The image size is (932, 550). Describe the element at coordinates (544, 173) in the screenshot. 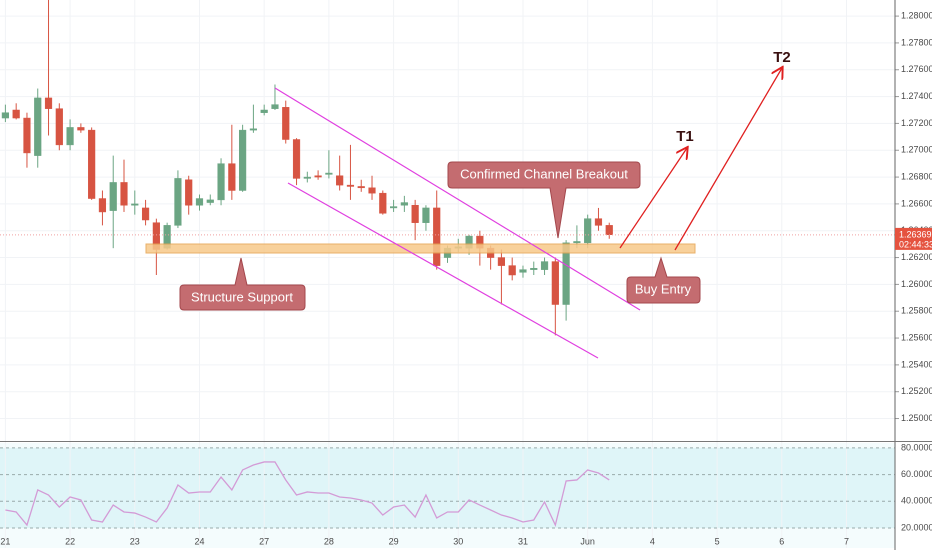

I see `callout-text: Confirmed Channel Breakout` at that location.